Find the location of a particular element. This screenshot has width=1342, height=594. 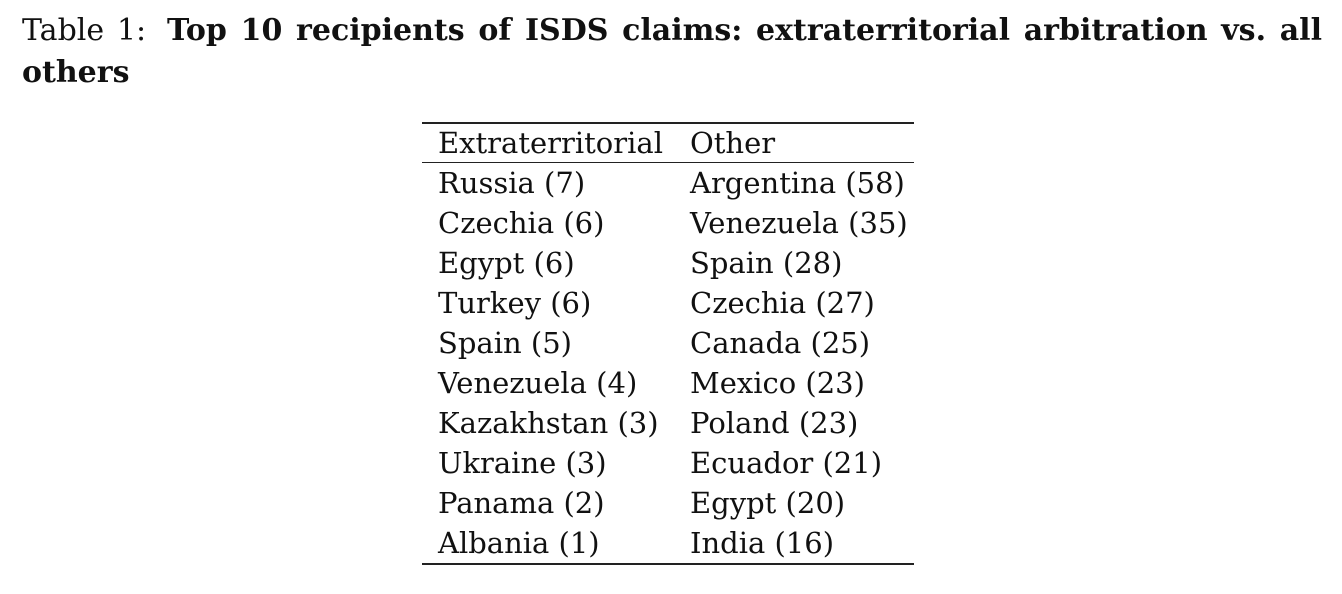

table-header: Extraterritorial Other is located at coordinates (668, 143).